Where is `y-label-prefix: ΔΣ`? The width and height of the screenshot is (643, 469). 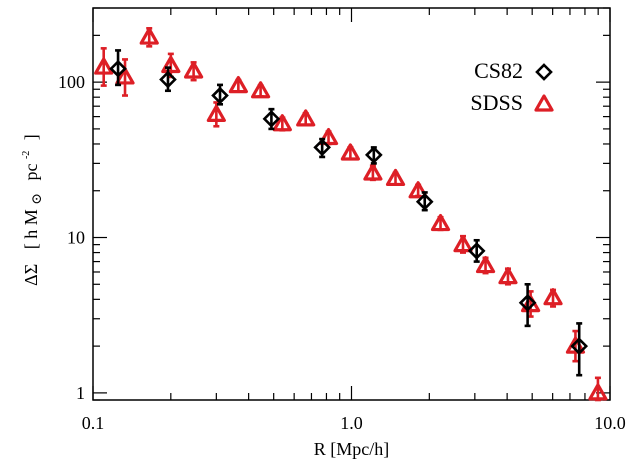
y-label-prefix: ΔΣ is located at coordinates (31, 275).